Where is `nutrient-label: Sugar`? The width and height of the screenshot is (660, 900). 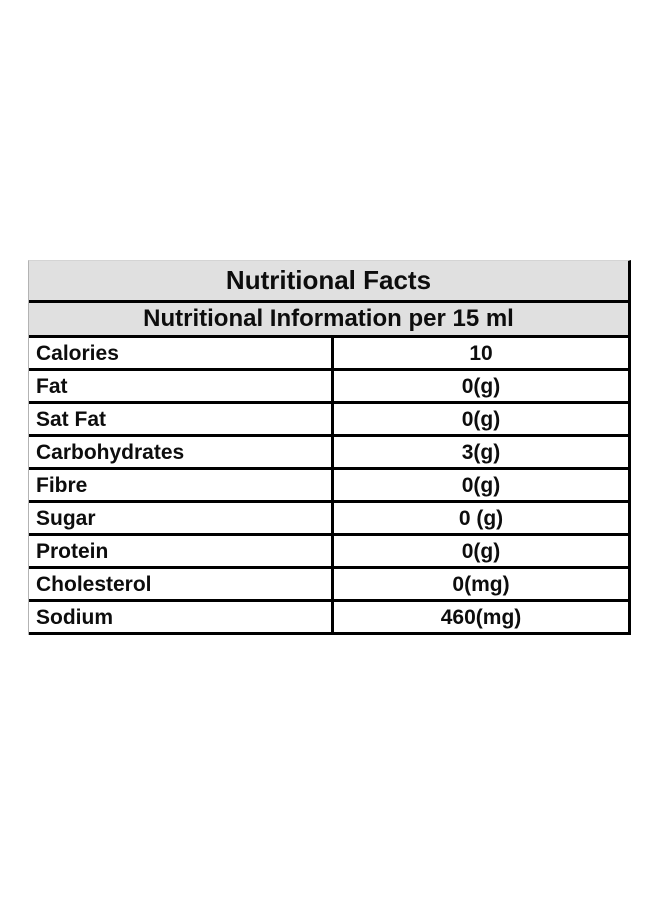
nutrient-label: Sugar is located at coordinates (66, 518).